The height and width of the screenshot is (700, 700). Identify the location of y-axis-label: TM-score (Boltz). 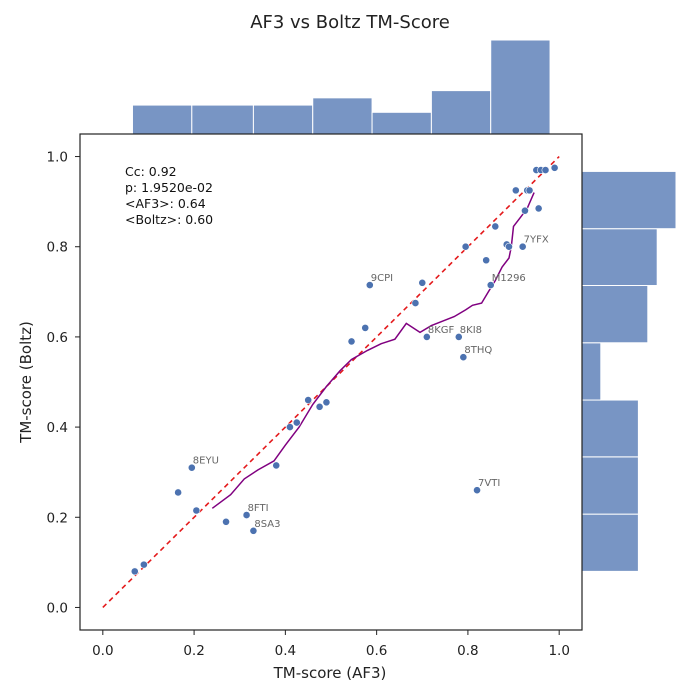
(26, 382).